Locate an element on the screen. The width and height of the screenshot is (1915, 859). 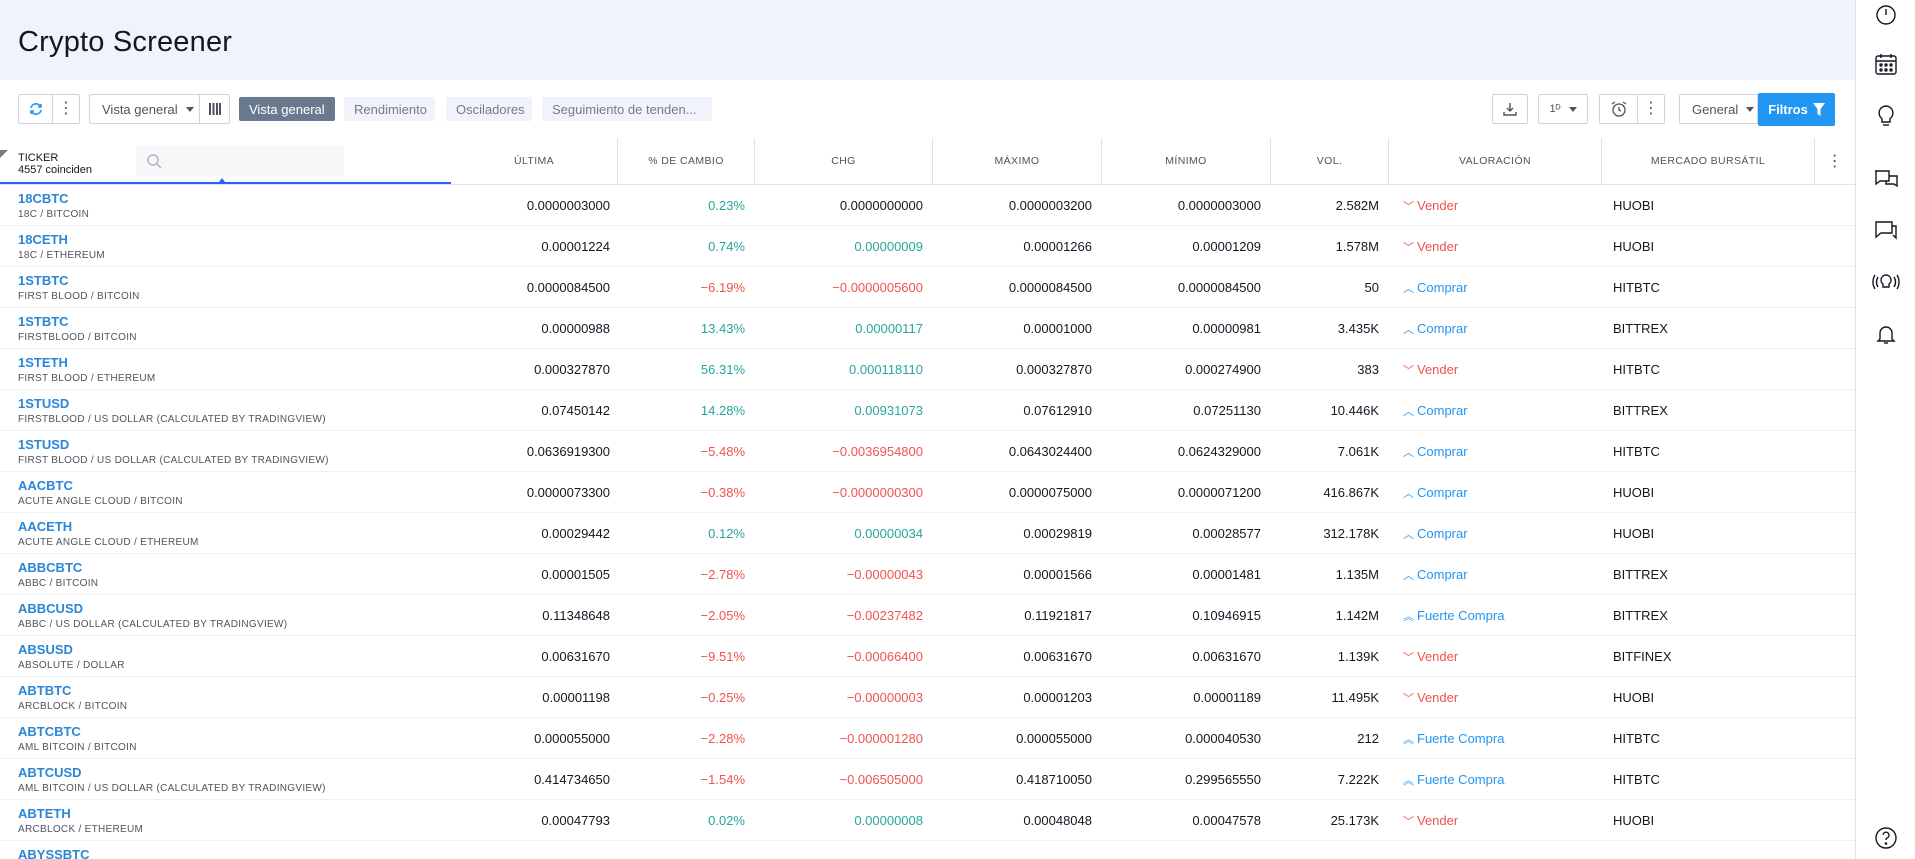
export-button is located at coordinates (1510, 109).